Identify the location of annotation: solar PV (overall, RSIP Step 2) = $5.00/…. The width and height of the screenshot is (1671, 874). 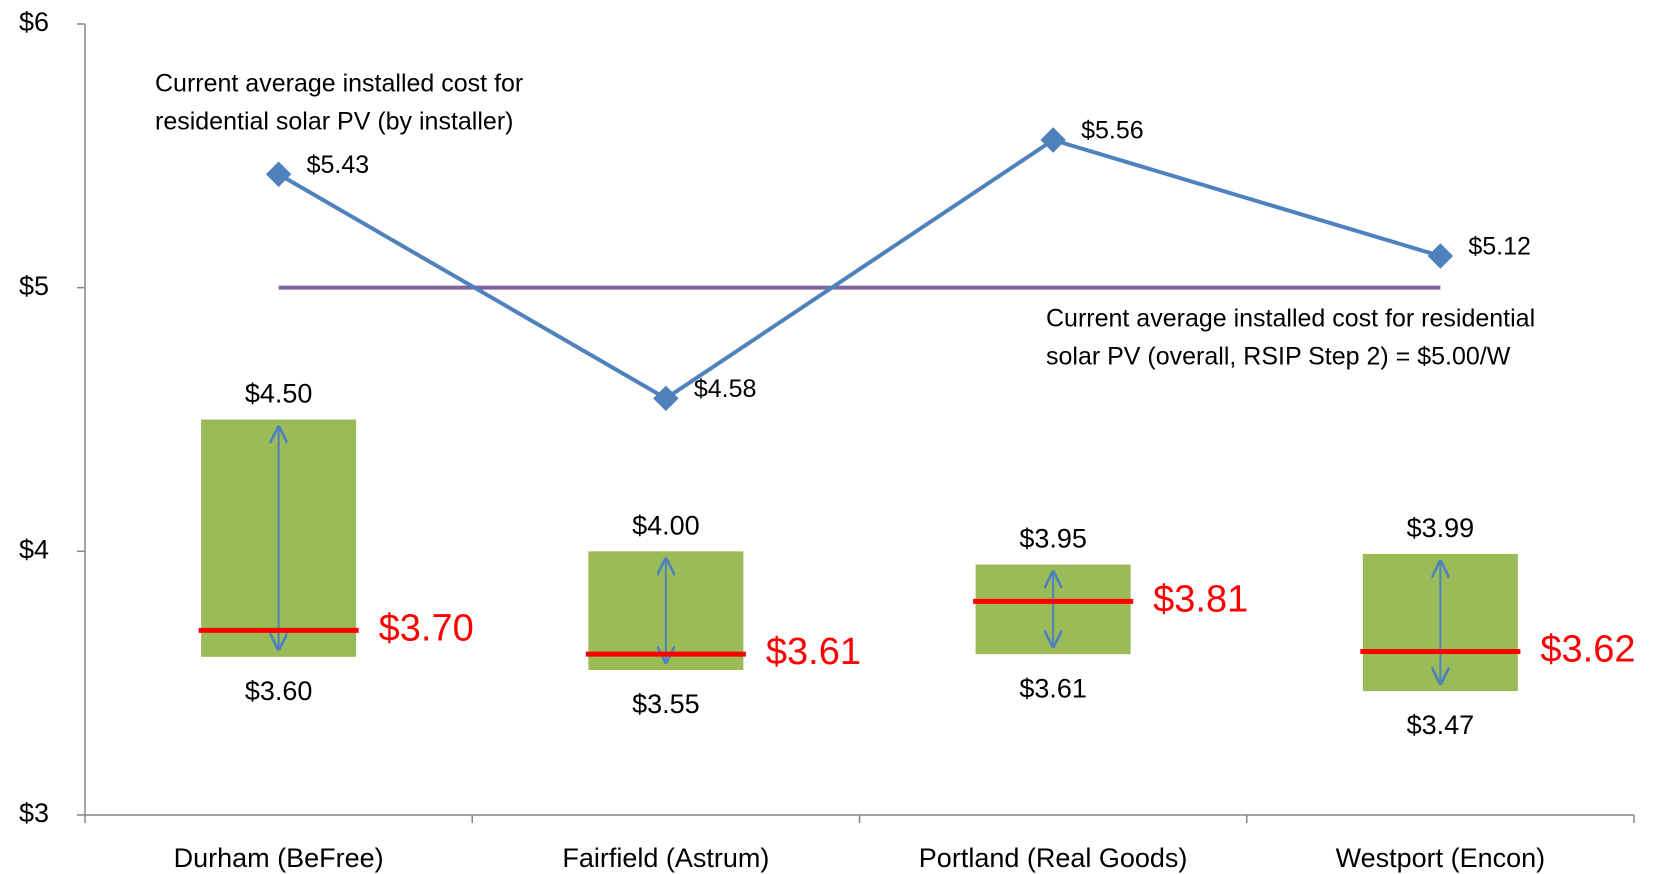
(1278, 357).